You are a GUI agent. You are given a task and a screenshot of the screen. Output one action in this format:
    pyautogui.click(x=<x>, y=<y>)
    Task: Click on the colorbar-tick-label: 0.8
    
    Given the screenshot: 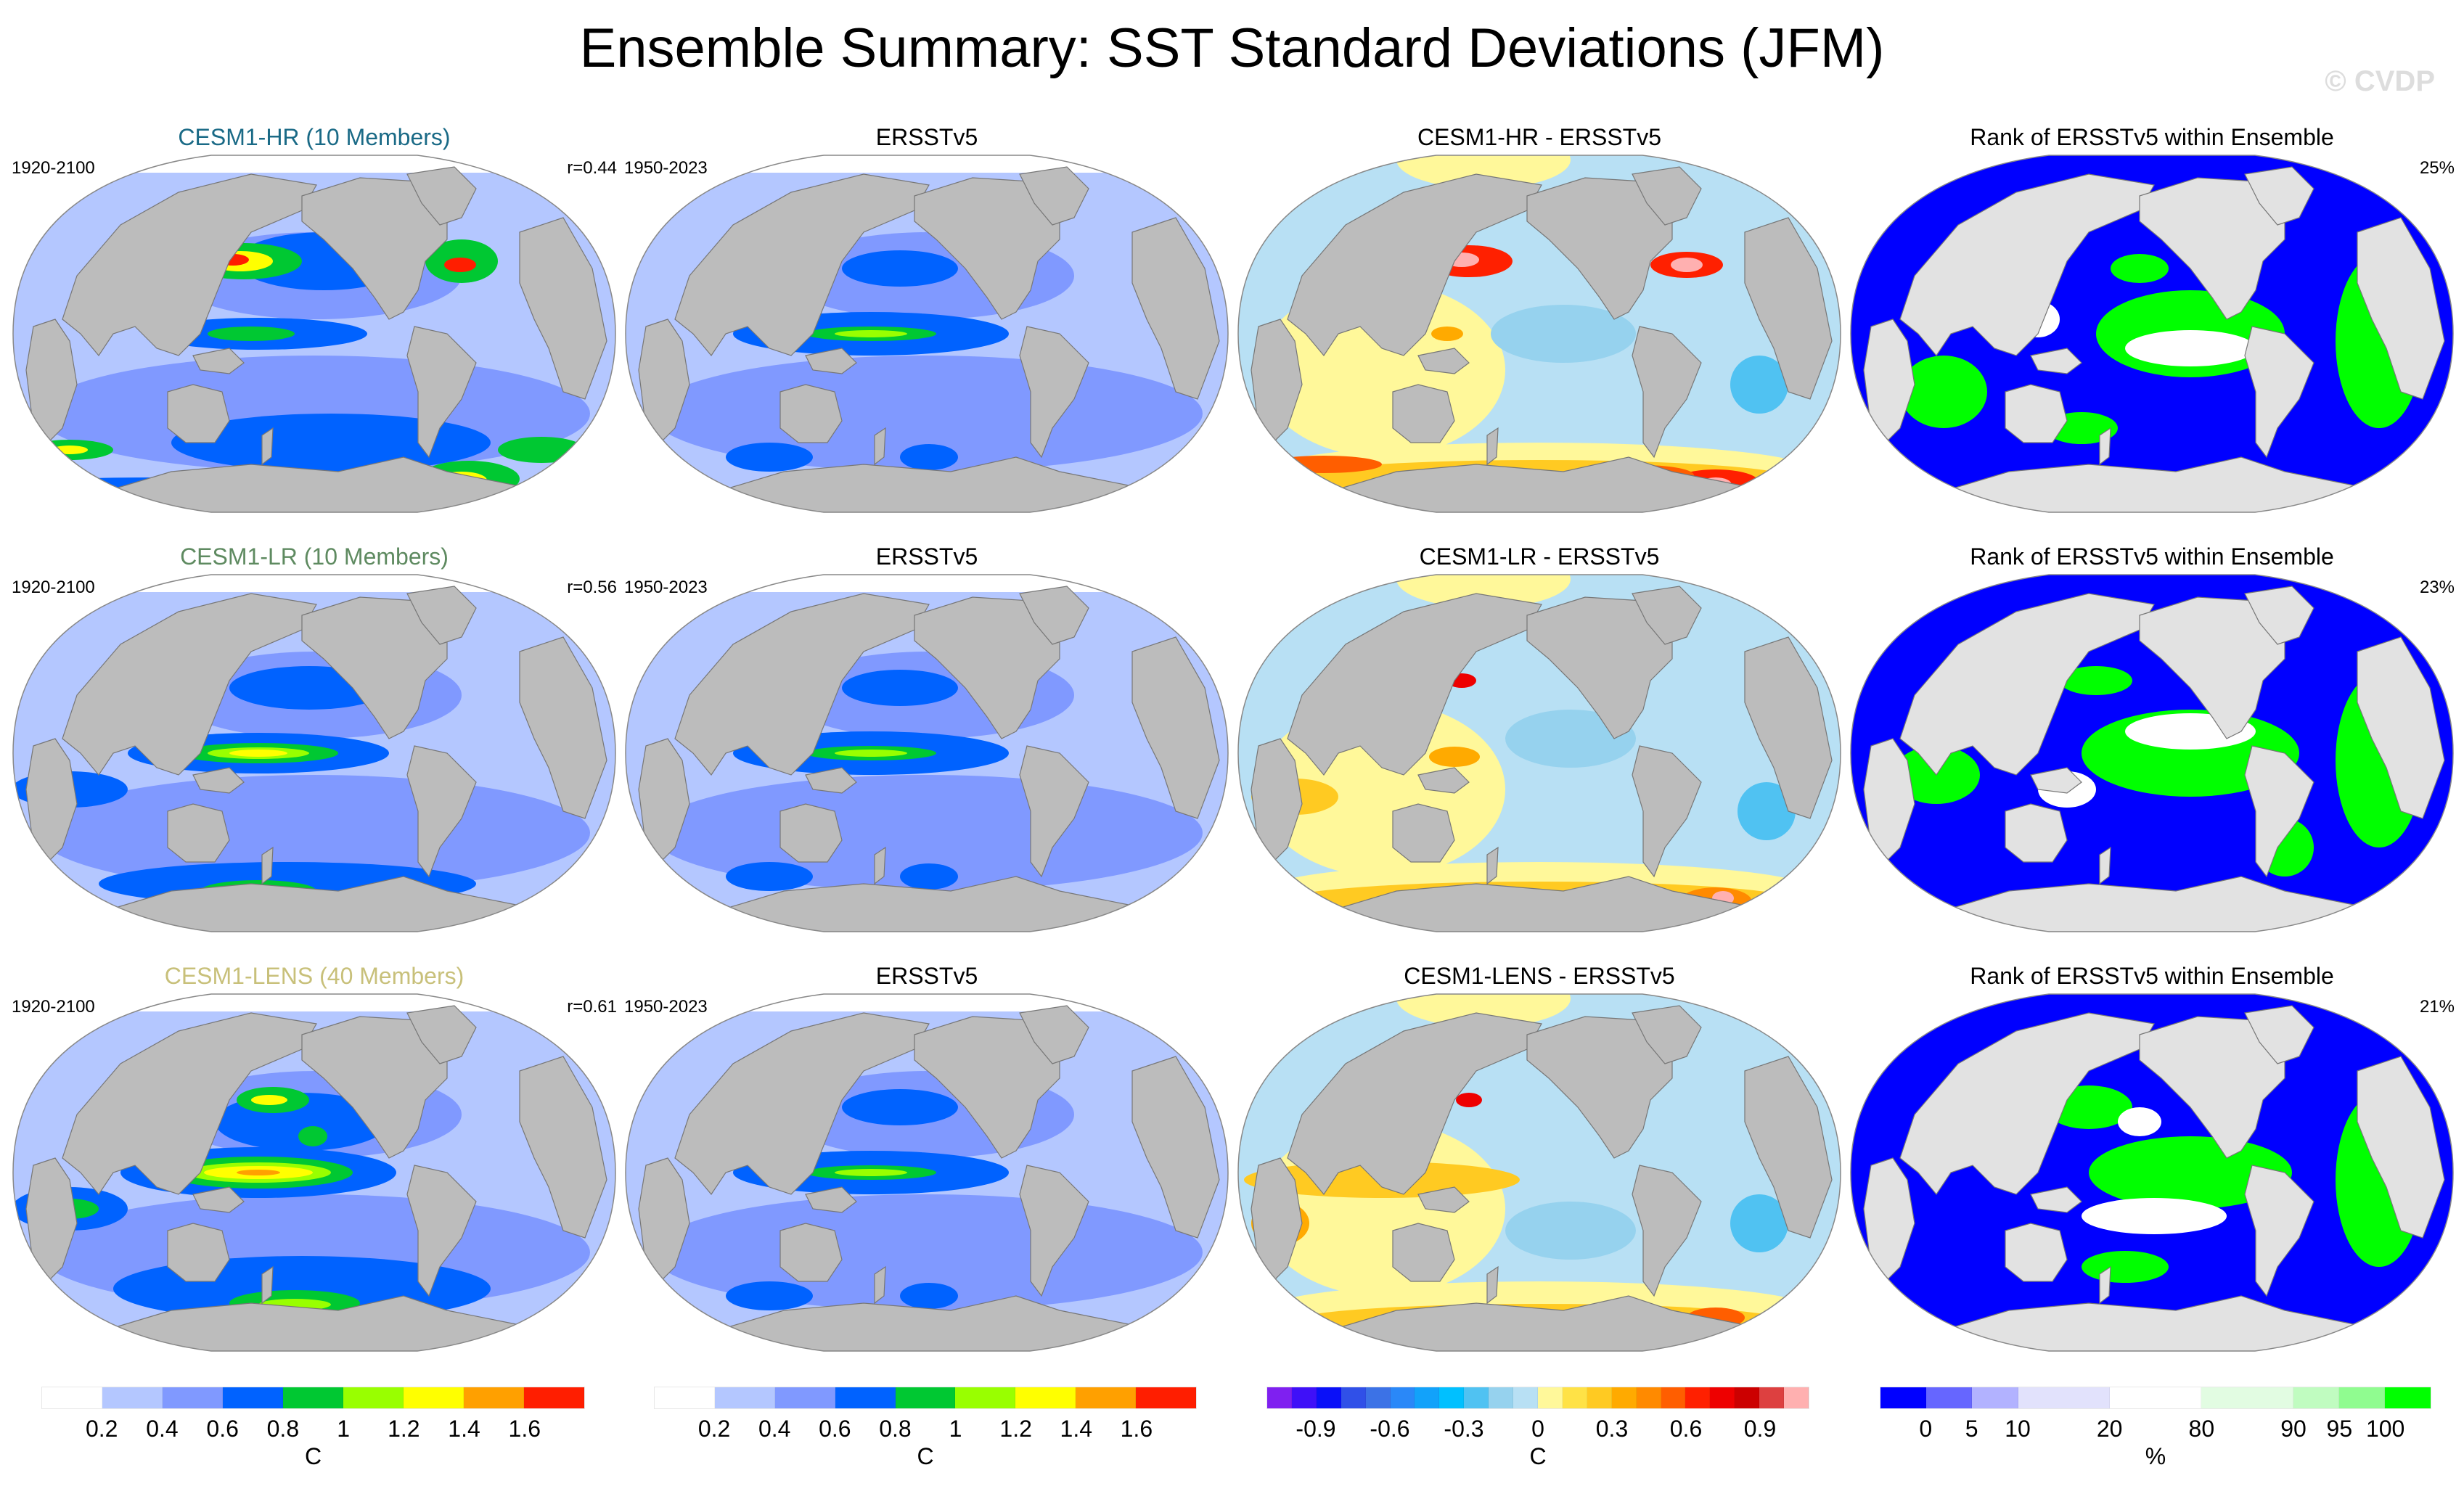 What is the action you would take?
    pyautogui.click(x=283, y=1429)
    